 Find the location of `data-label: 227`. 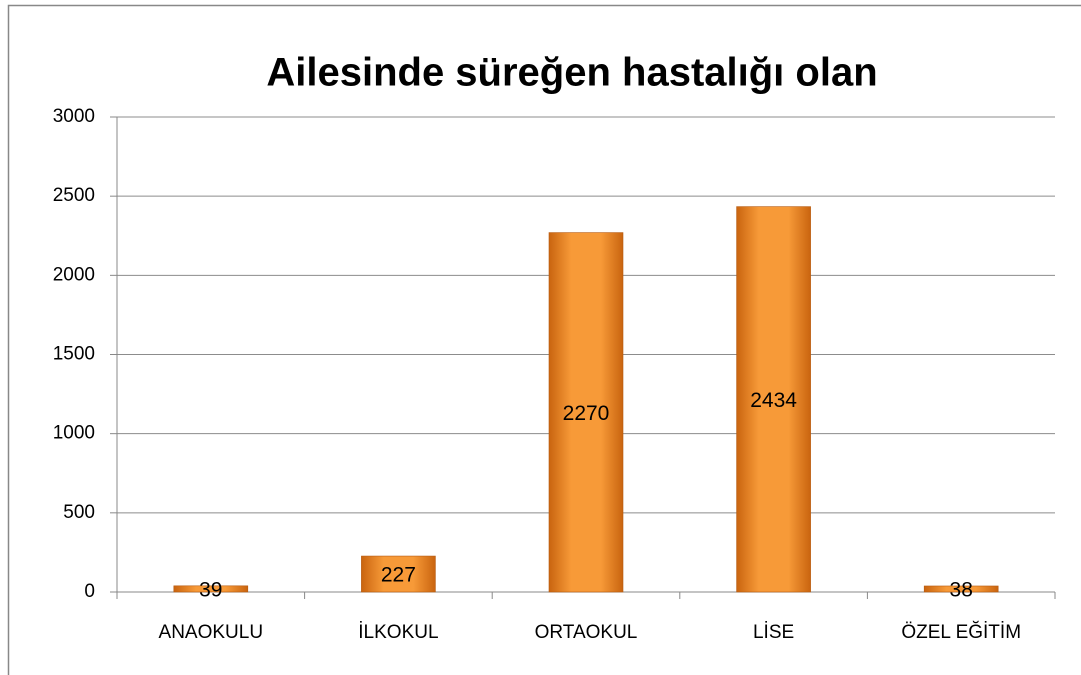

data-label: 227 is located at coordinates (398, 575).